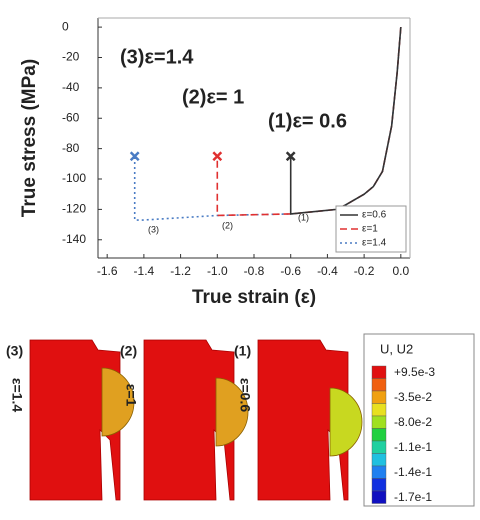 Image resolution: width=480 pixels, height=520 pixels. Describe the element at coordinates (374, 243) in the screenshot. I see `legend-label: ε=1.4` at that location.